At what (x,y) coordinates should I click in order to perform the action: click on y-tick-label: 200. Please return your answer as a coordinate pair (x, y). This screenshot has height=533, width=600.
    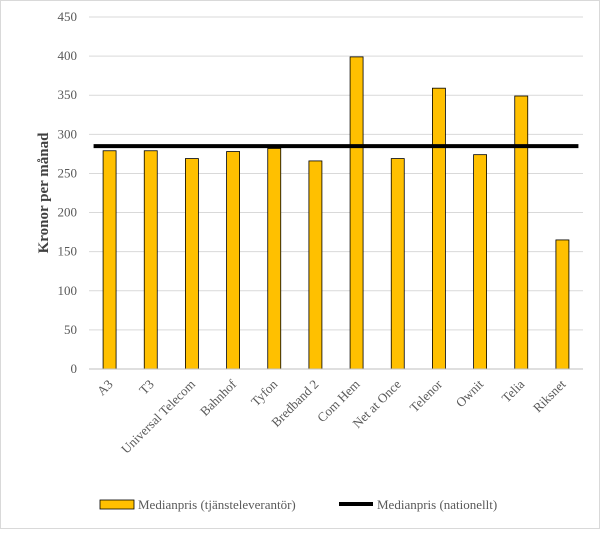
    Looking at the image, I should click on (68, 212).